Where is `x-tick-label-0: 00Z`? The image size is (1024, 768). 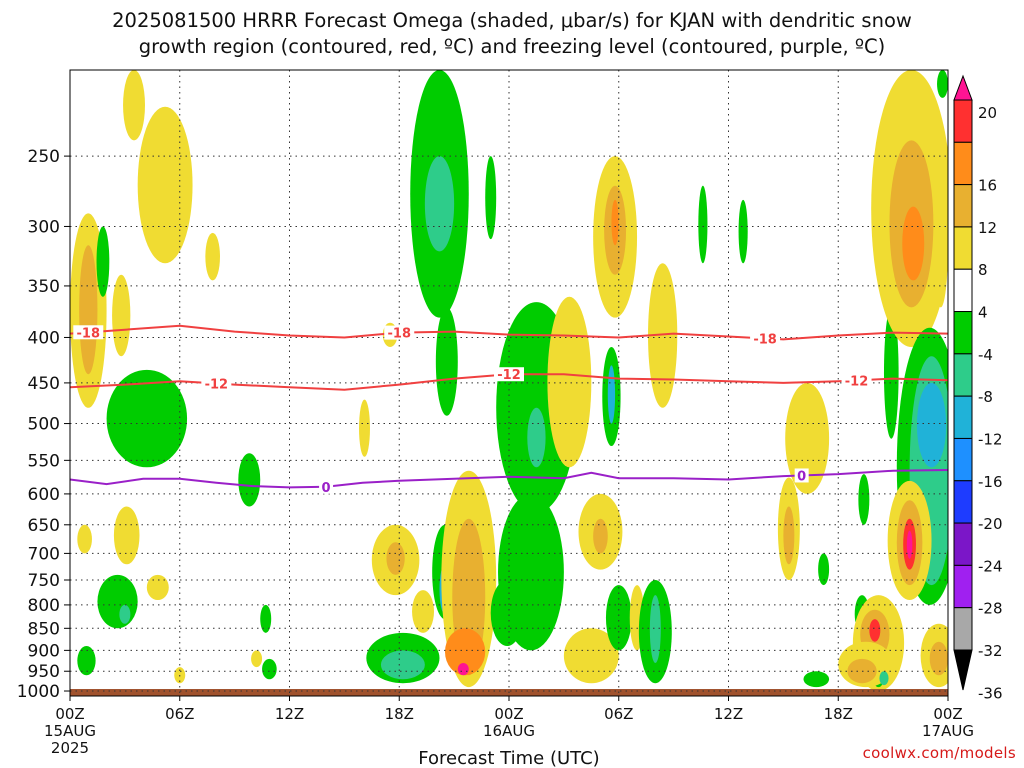 x-tick-label-0: 00Z is located at coordinates (69, 714).